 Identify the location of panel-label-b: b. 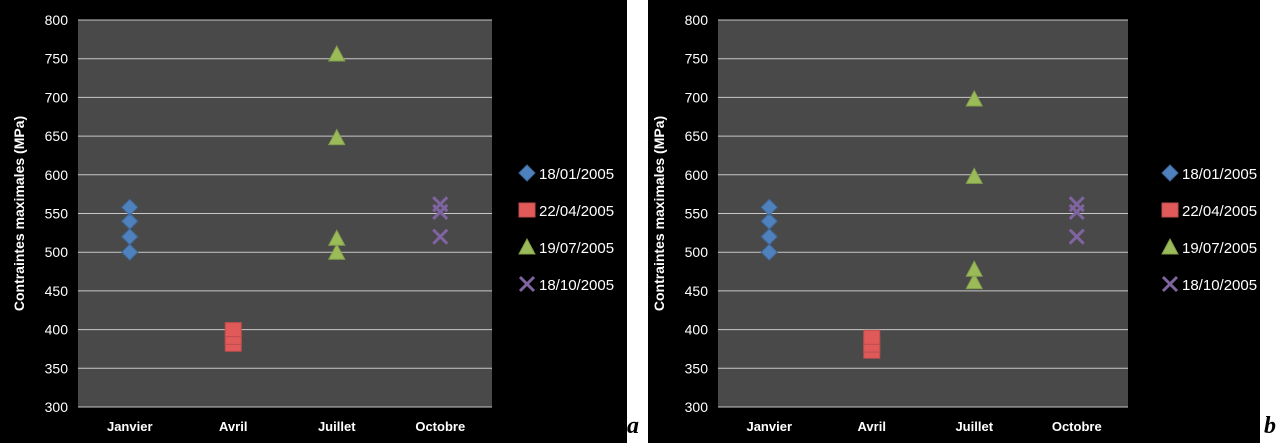
(1270, 426).